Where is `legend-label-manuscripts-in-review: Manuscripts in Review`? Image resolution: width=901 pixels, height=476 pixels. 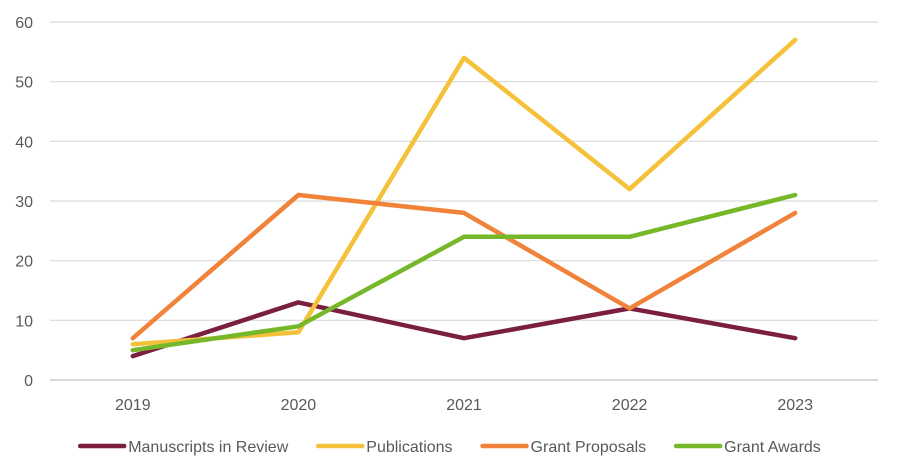 legend-label-manuscripts-in-review: Manuscripts in Review is located at coordinates (208, 447).